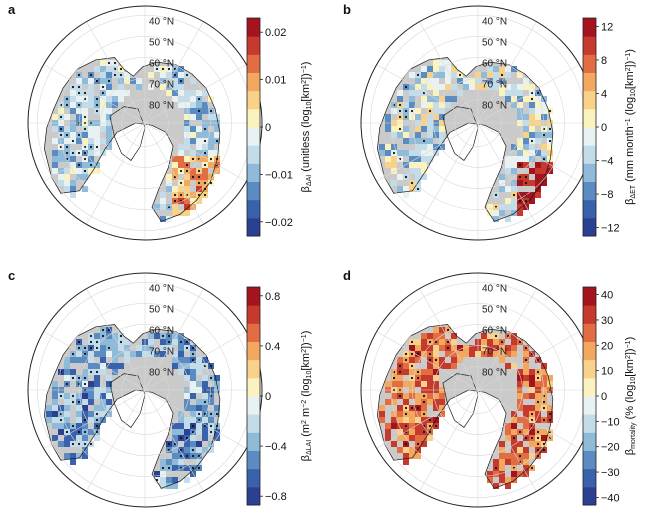 The width and height of the screenshot is (660, 517). I want to click on colorbar-tick-label: 0, so click(604, 128).